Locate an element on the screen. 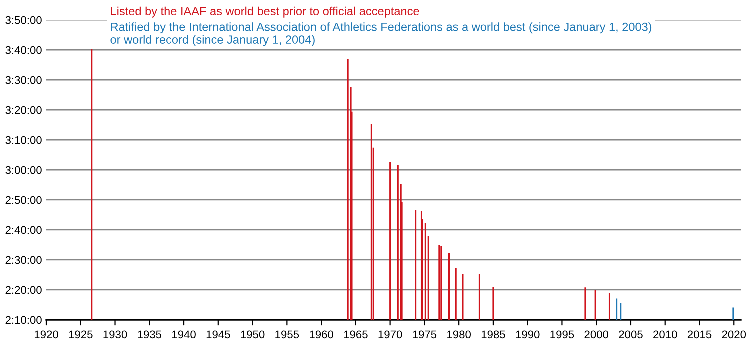  text: Listed by the IAAF as world best prior to official acceptance is located at coordinates (265, 12).